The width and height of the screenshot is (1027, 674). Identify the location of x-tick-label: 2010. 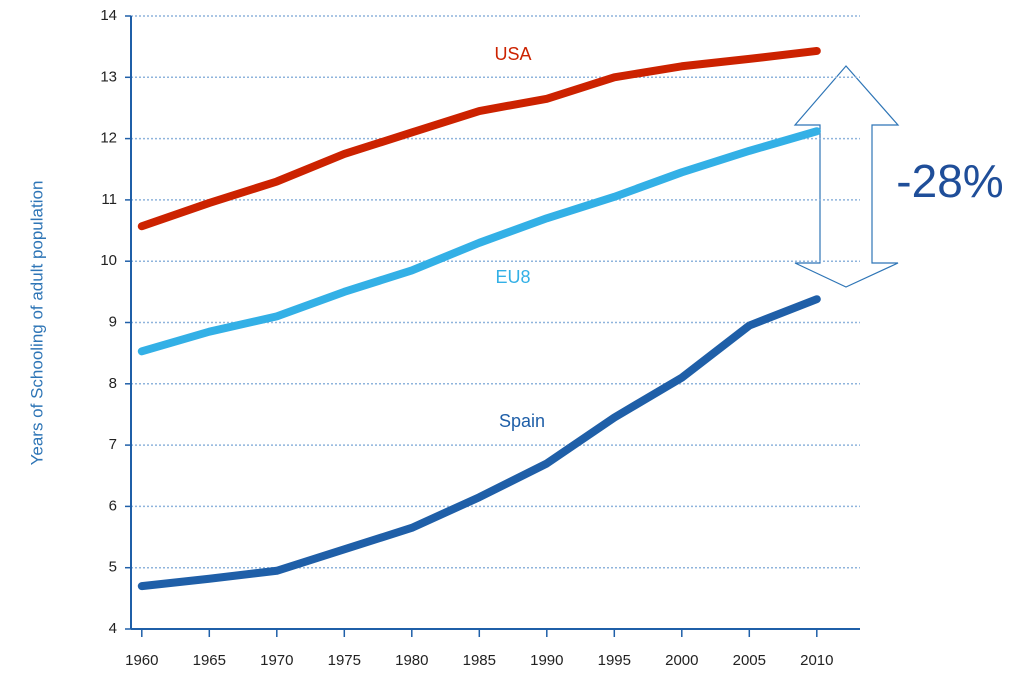
(816, 660).